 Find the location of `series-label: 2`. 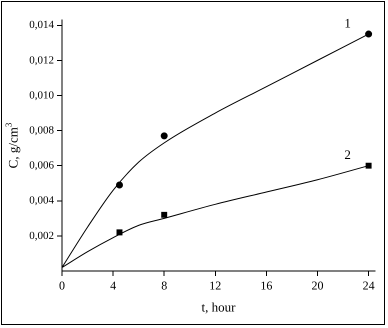

series-label: 2 is located at coordinates (347, 154).